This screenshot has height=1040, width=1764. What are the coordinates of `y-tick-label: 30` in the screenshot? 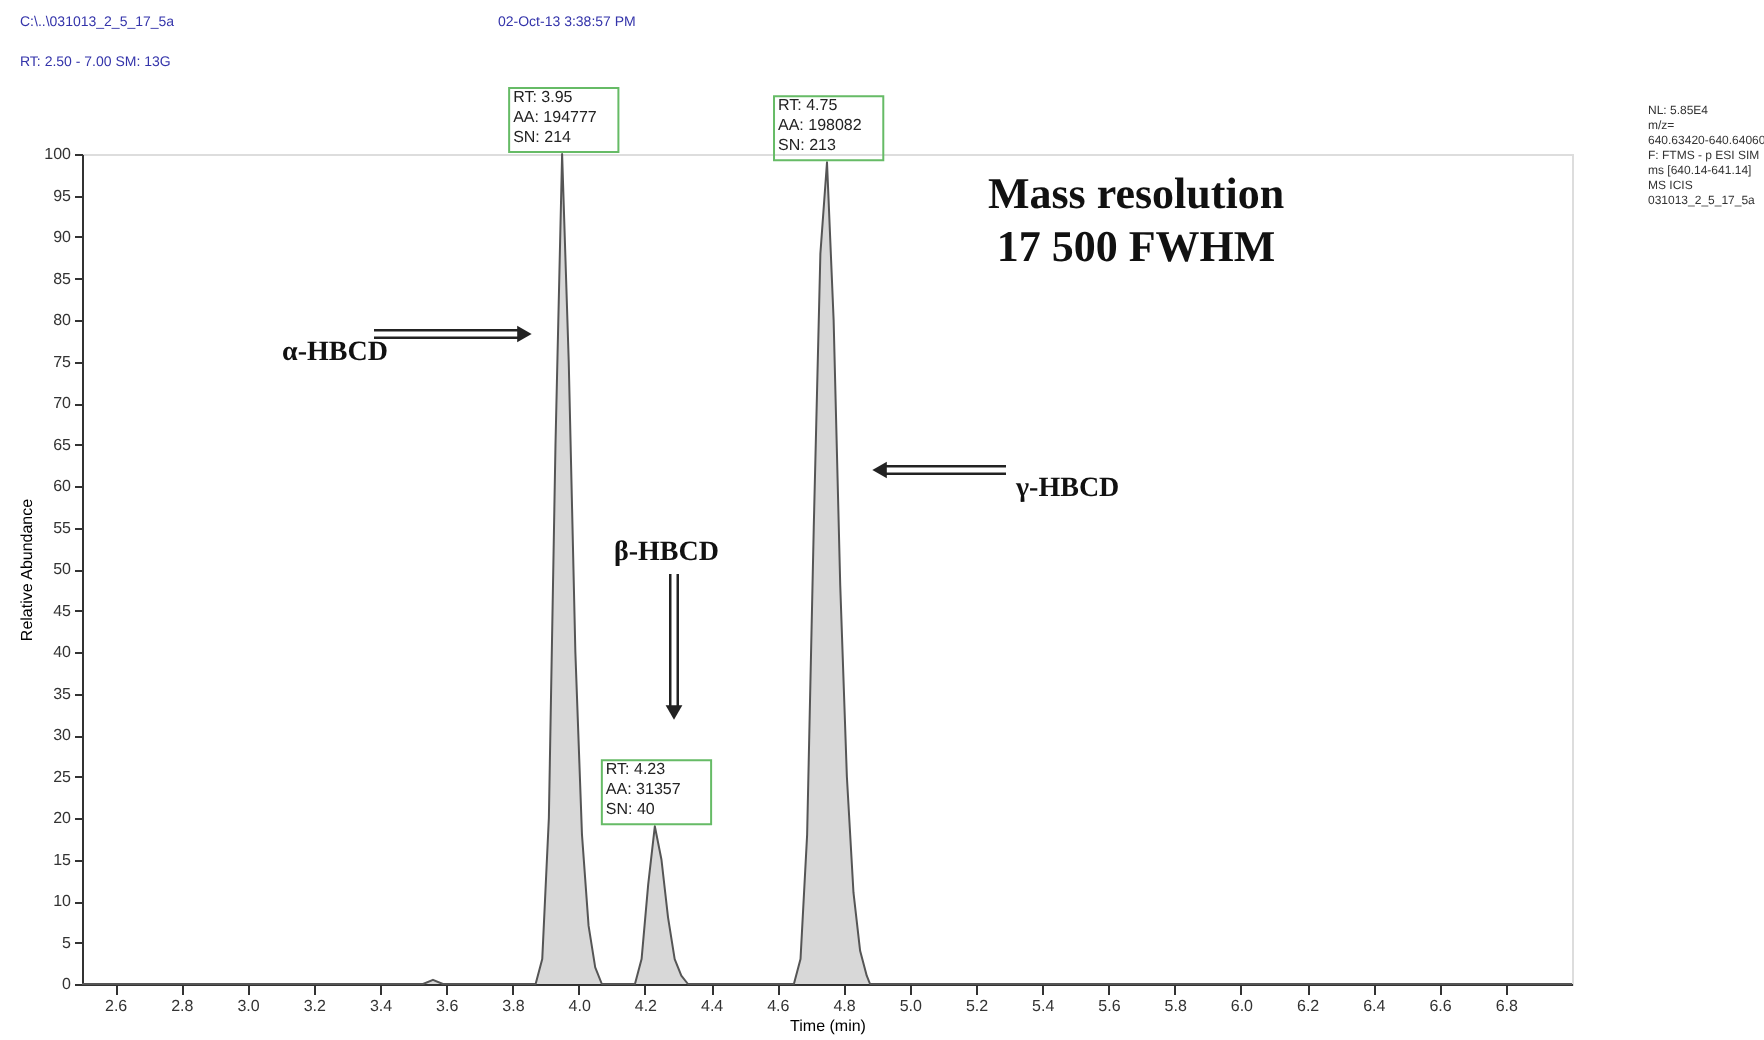 It's located at (63, 735).